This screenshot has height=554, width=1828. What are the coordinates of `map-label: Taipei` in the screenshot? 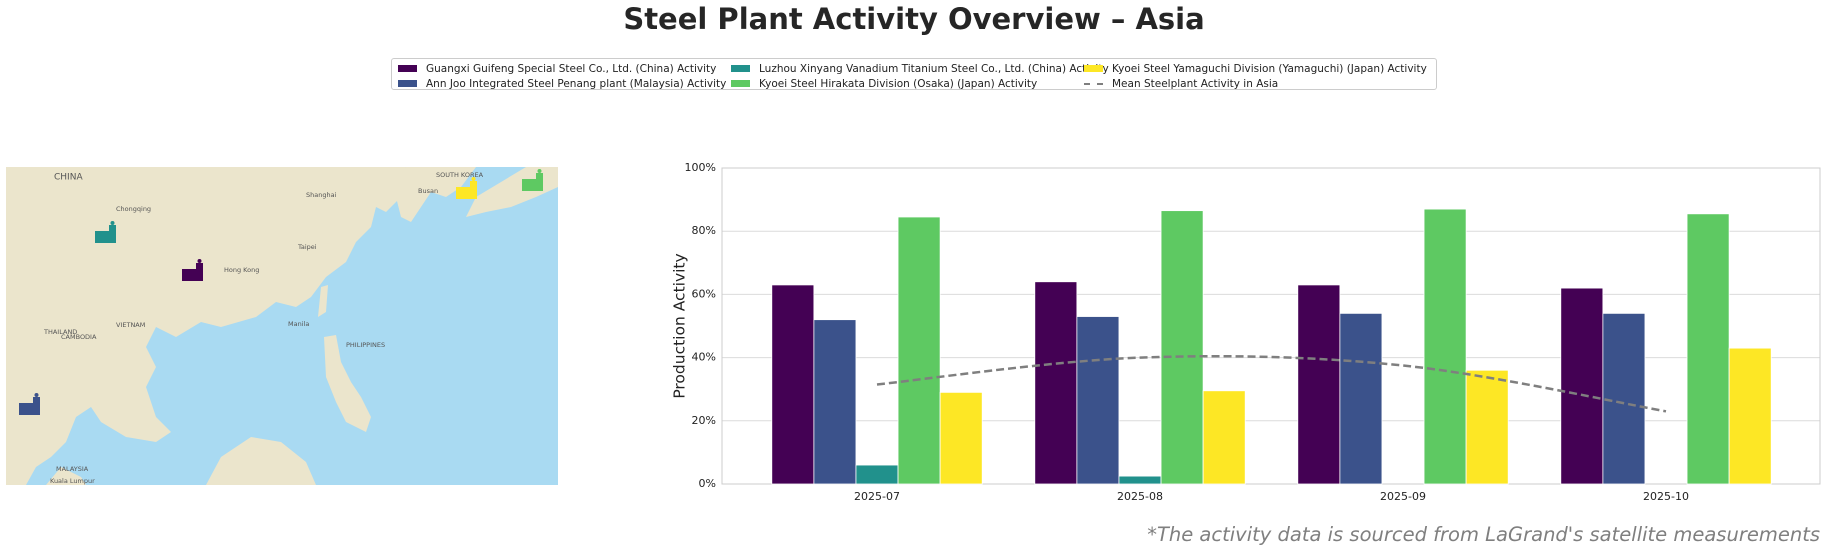 It's located at (307, 247).